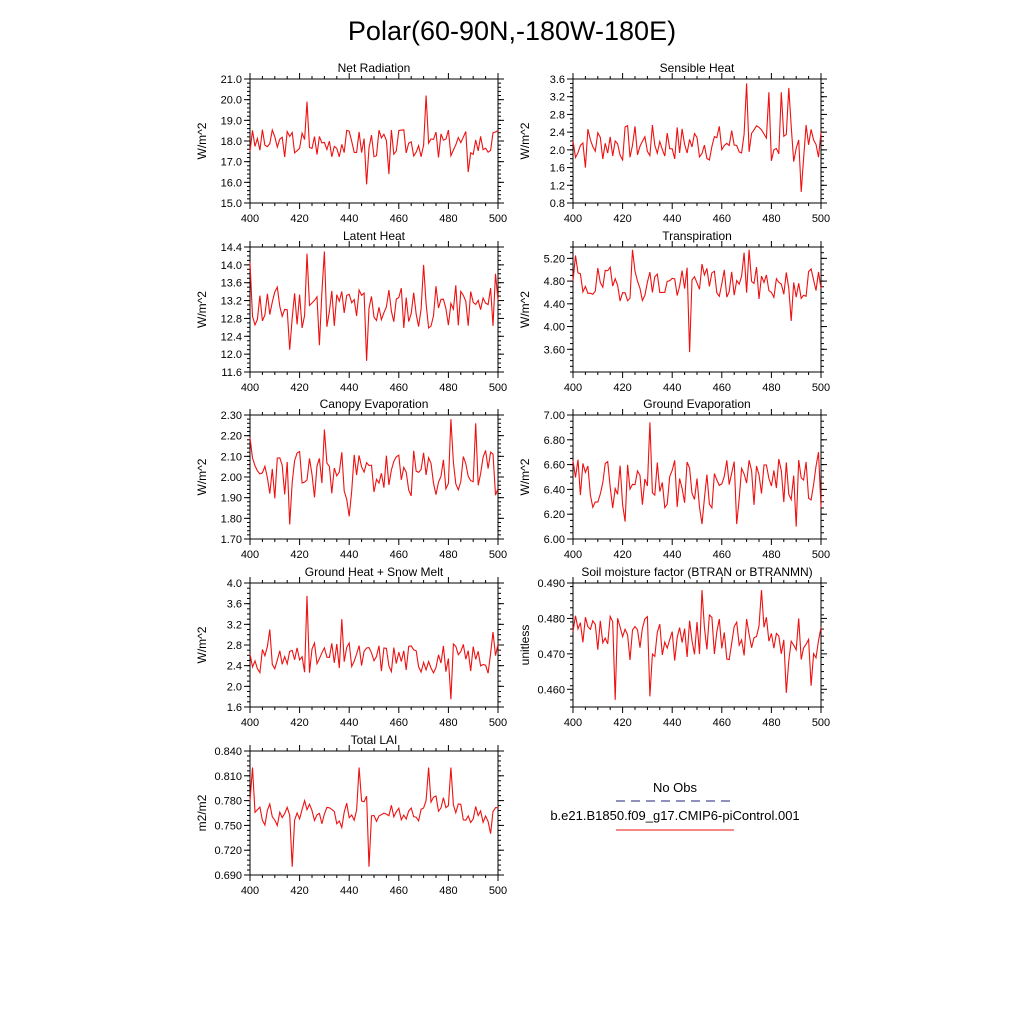 Image resolution: width=1024 pixels, height=1024 pixels. I want to click on y-tick-label: 0.480, so click(551, 619).